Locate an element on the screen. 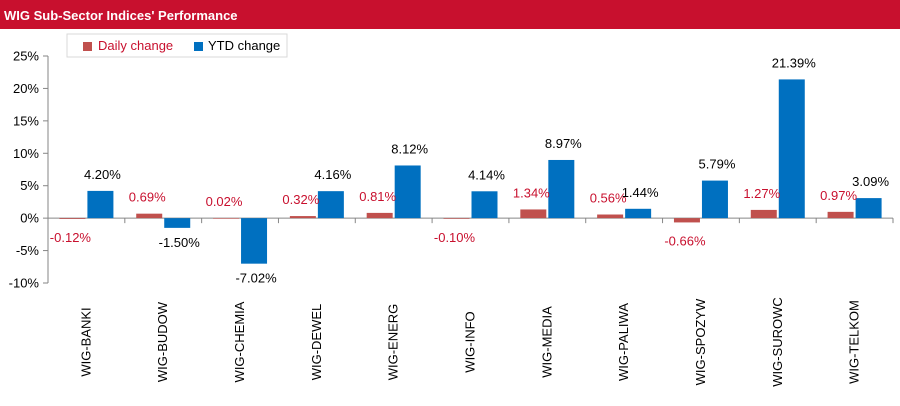  data-label-ytd: 4.20% is located at coordinates (102, 174).